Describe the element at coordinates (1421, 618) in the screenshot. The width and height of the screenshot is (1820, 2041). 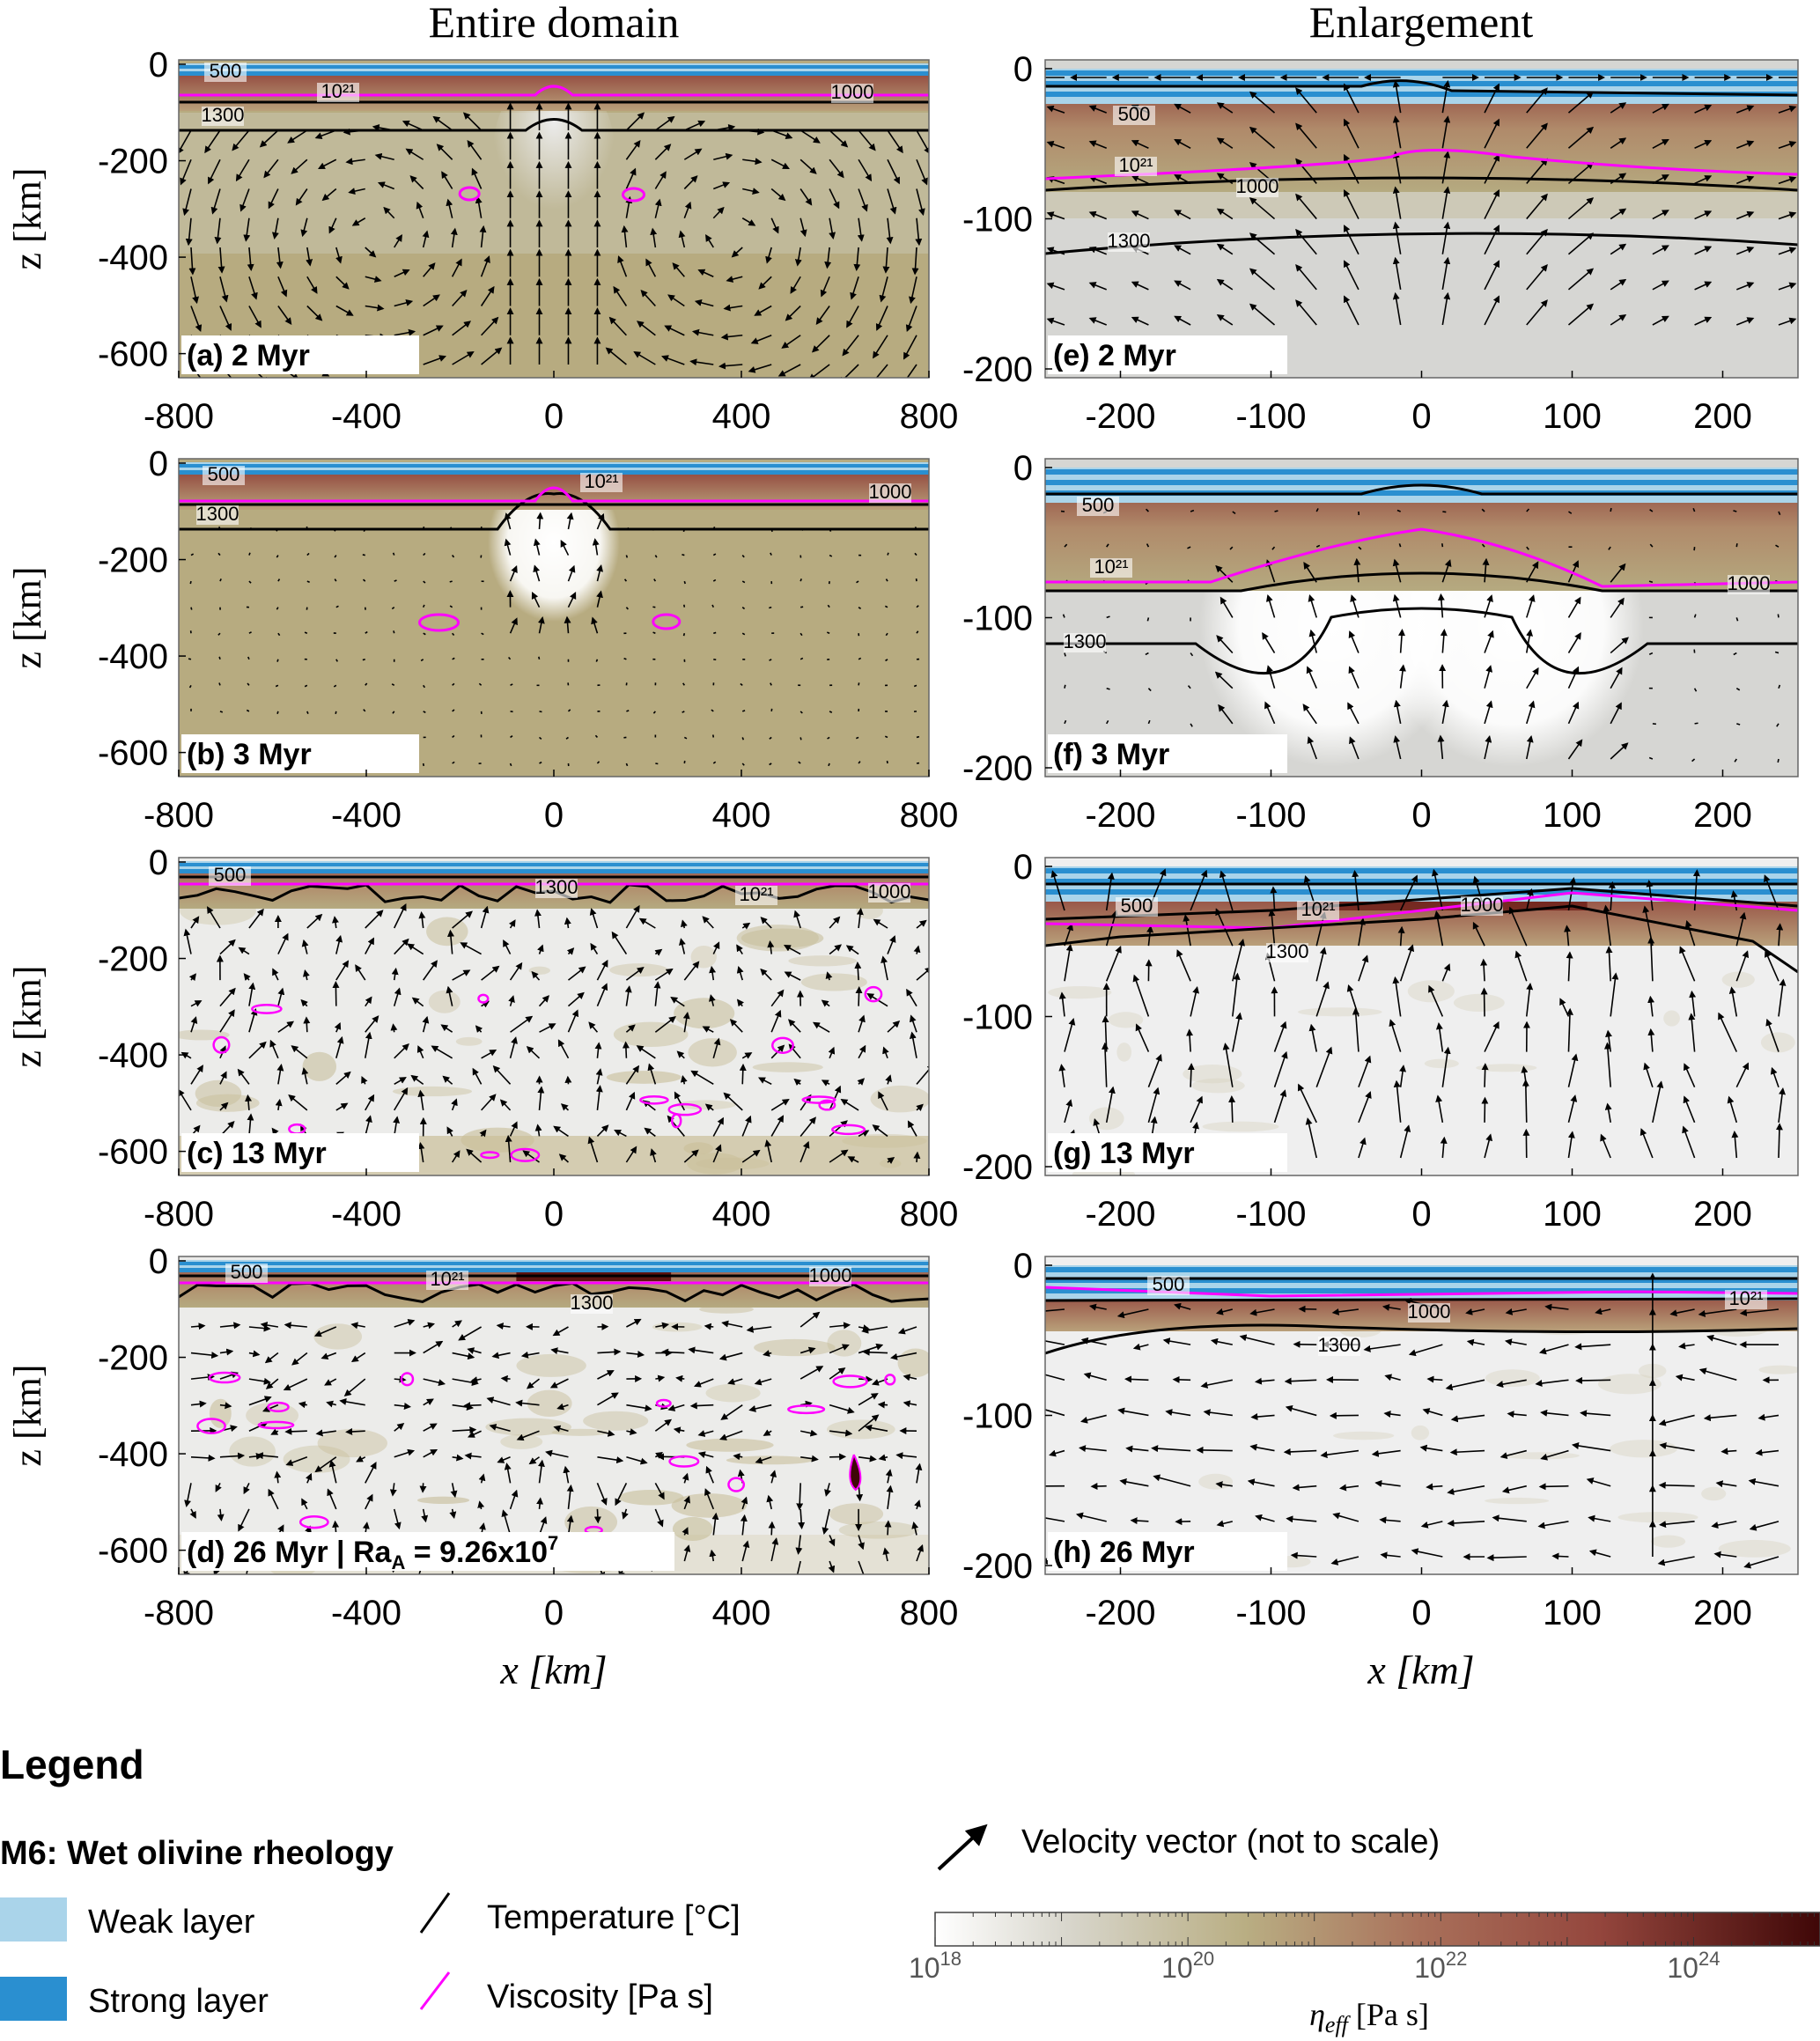
I see `panel-right-1-content` at that location.